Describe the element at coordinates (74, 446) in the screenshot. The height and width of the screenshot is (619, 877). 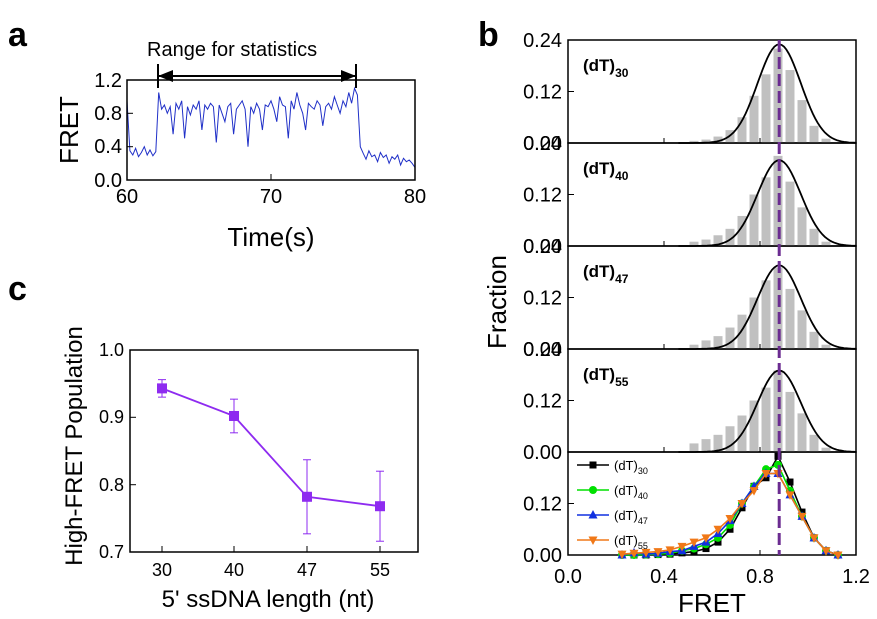
I see `y-axis-title-c: High-FRET Population` at that location.